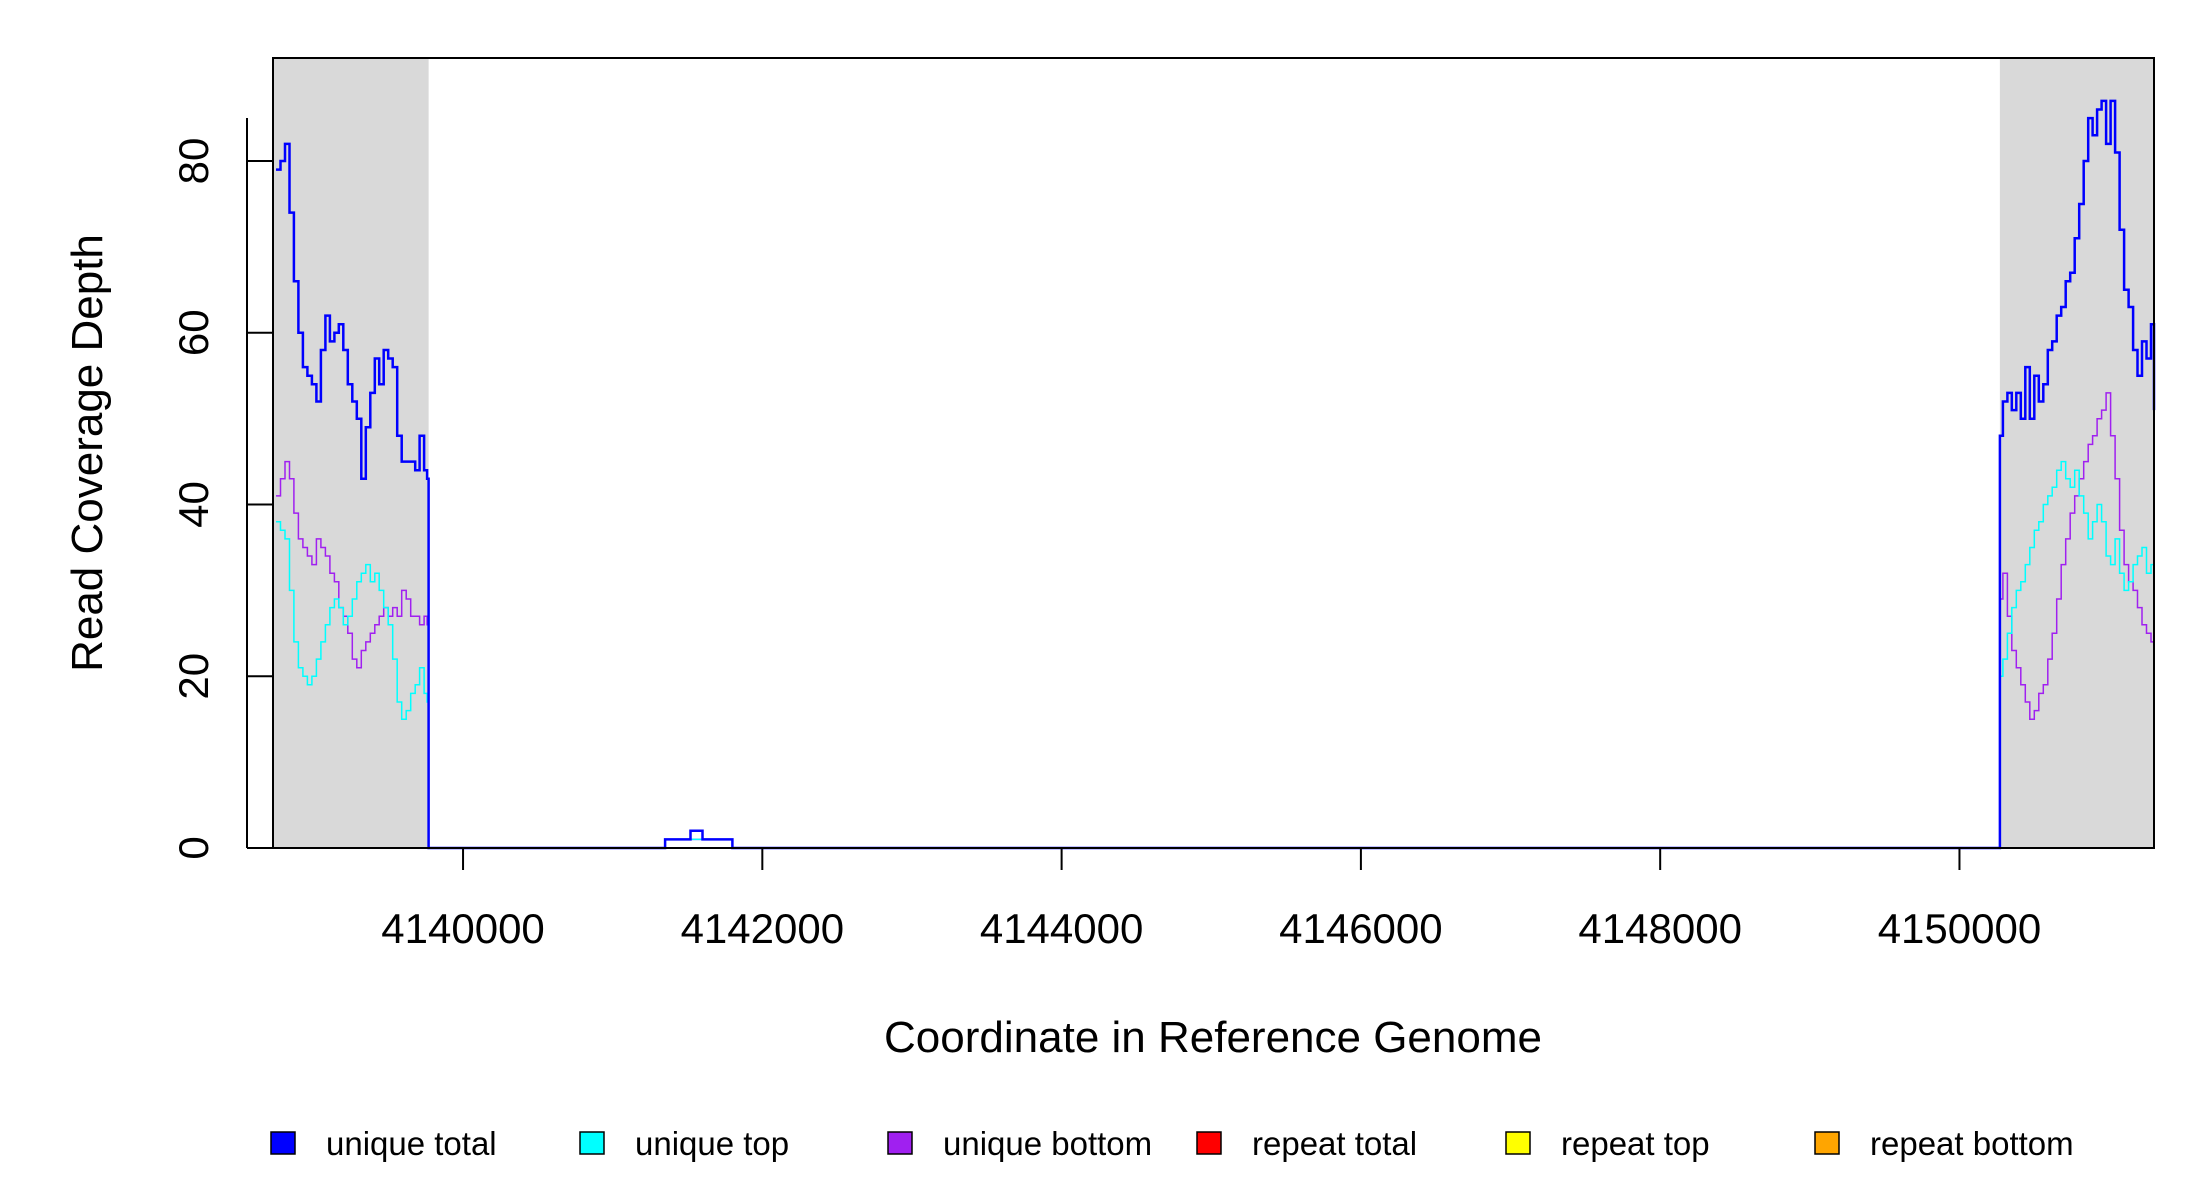  I want to click on y-tick-label: 0, so click(193, 847).